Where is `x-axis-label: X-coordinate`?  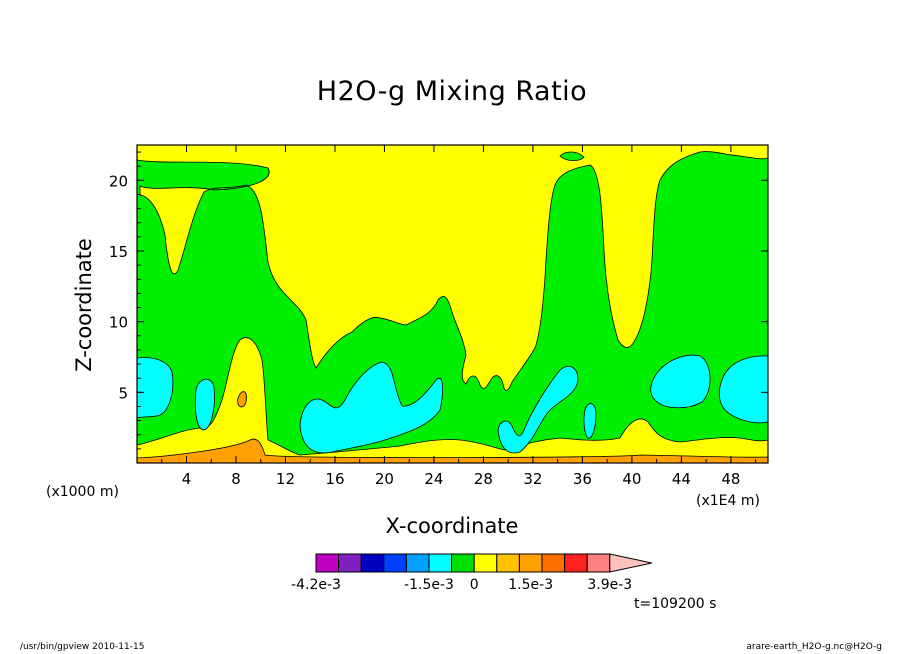 x-axis-label: X-coordinate is located at coordinates (452, 526).